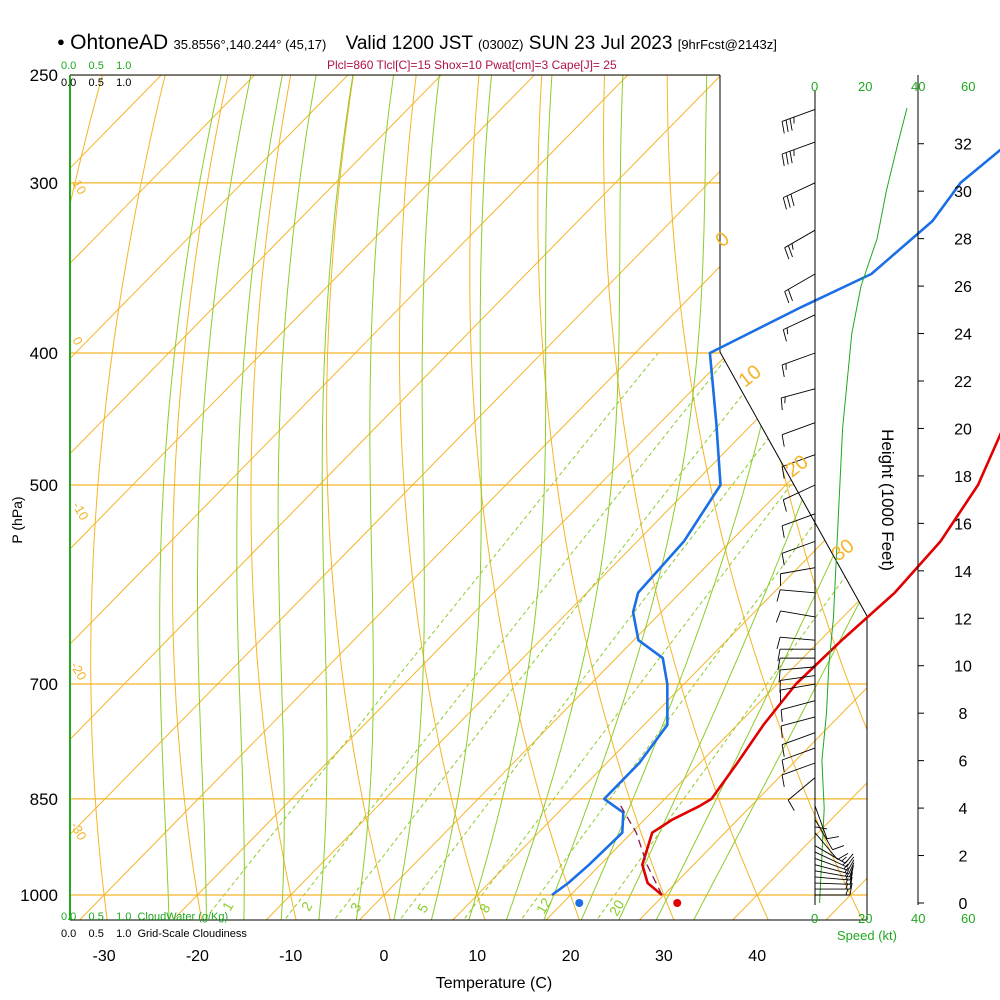  I want to click on cloudwater-scale-bottom: 0.0 0.5 1.0 CloudWater (g/Kg), so click(145, 917).